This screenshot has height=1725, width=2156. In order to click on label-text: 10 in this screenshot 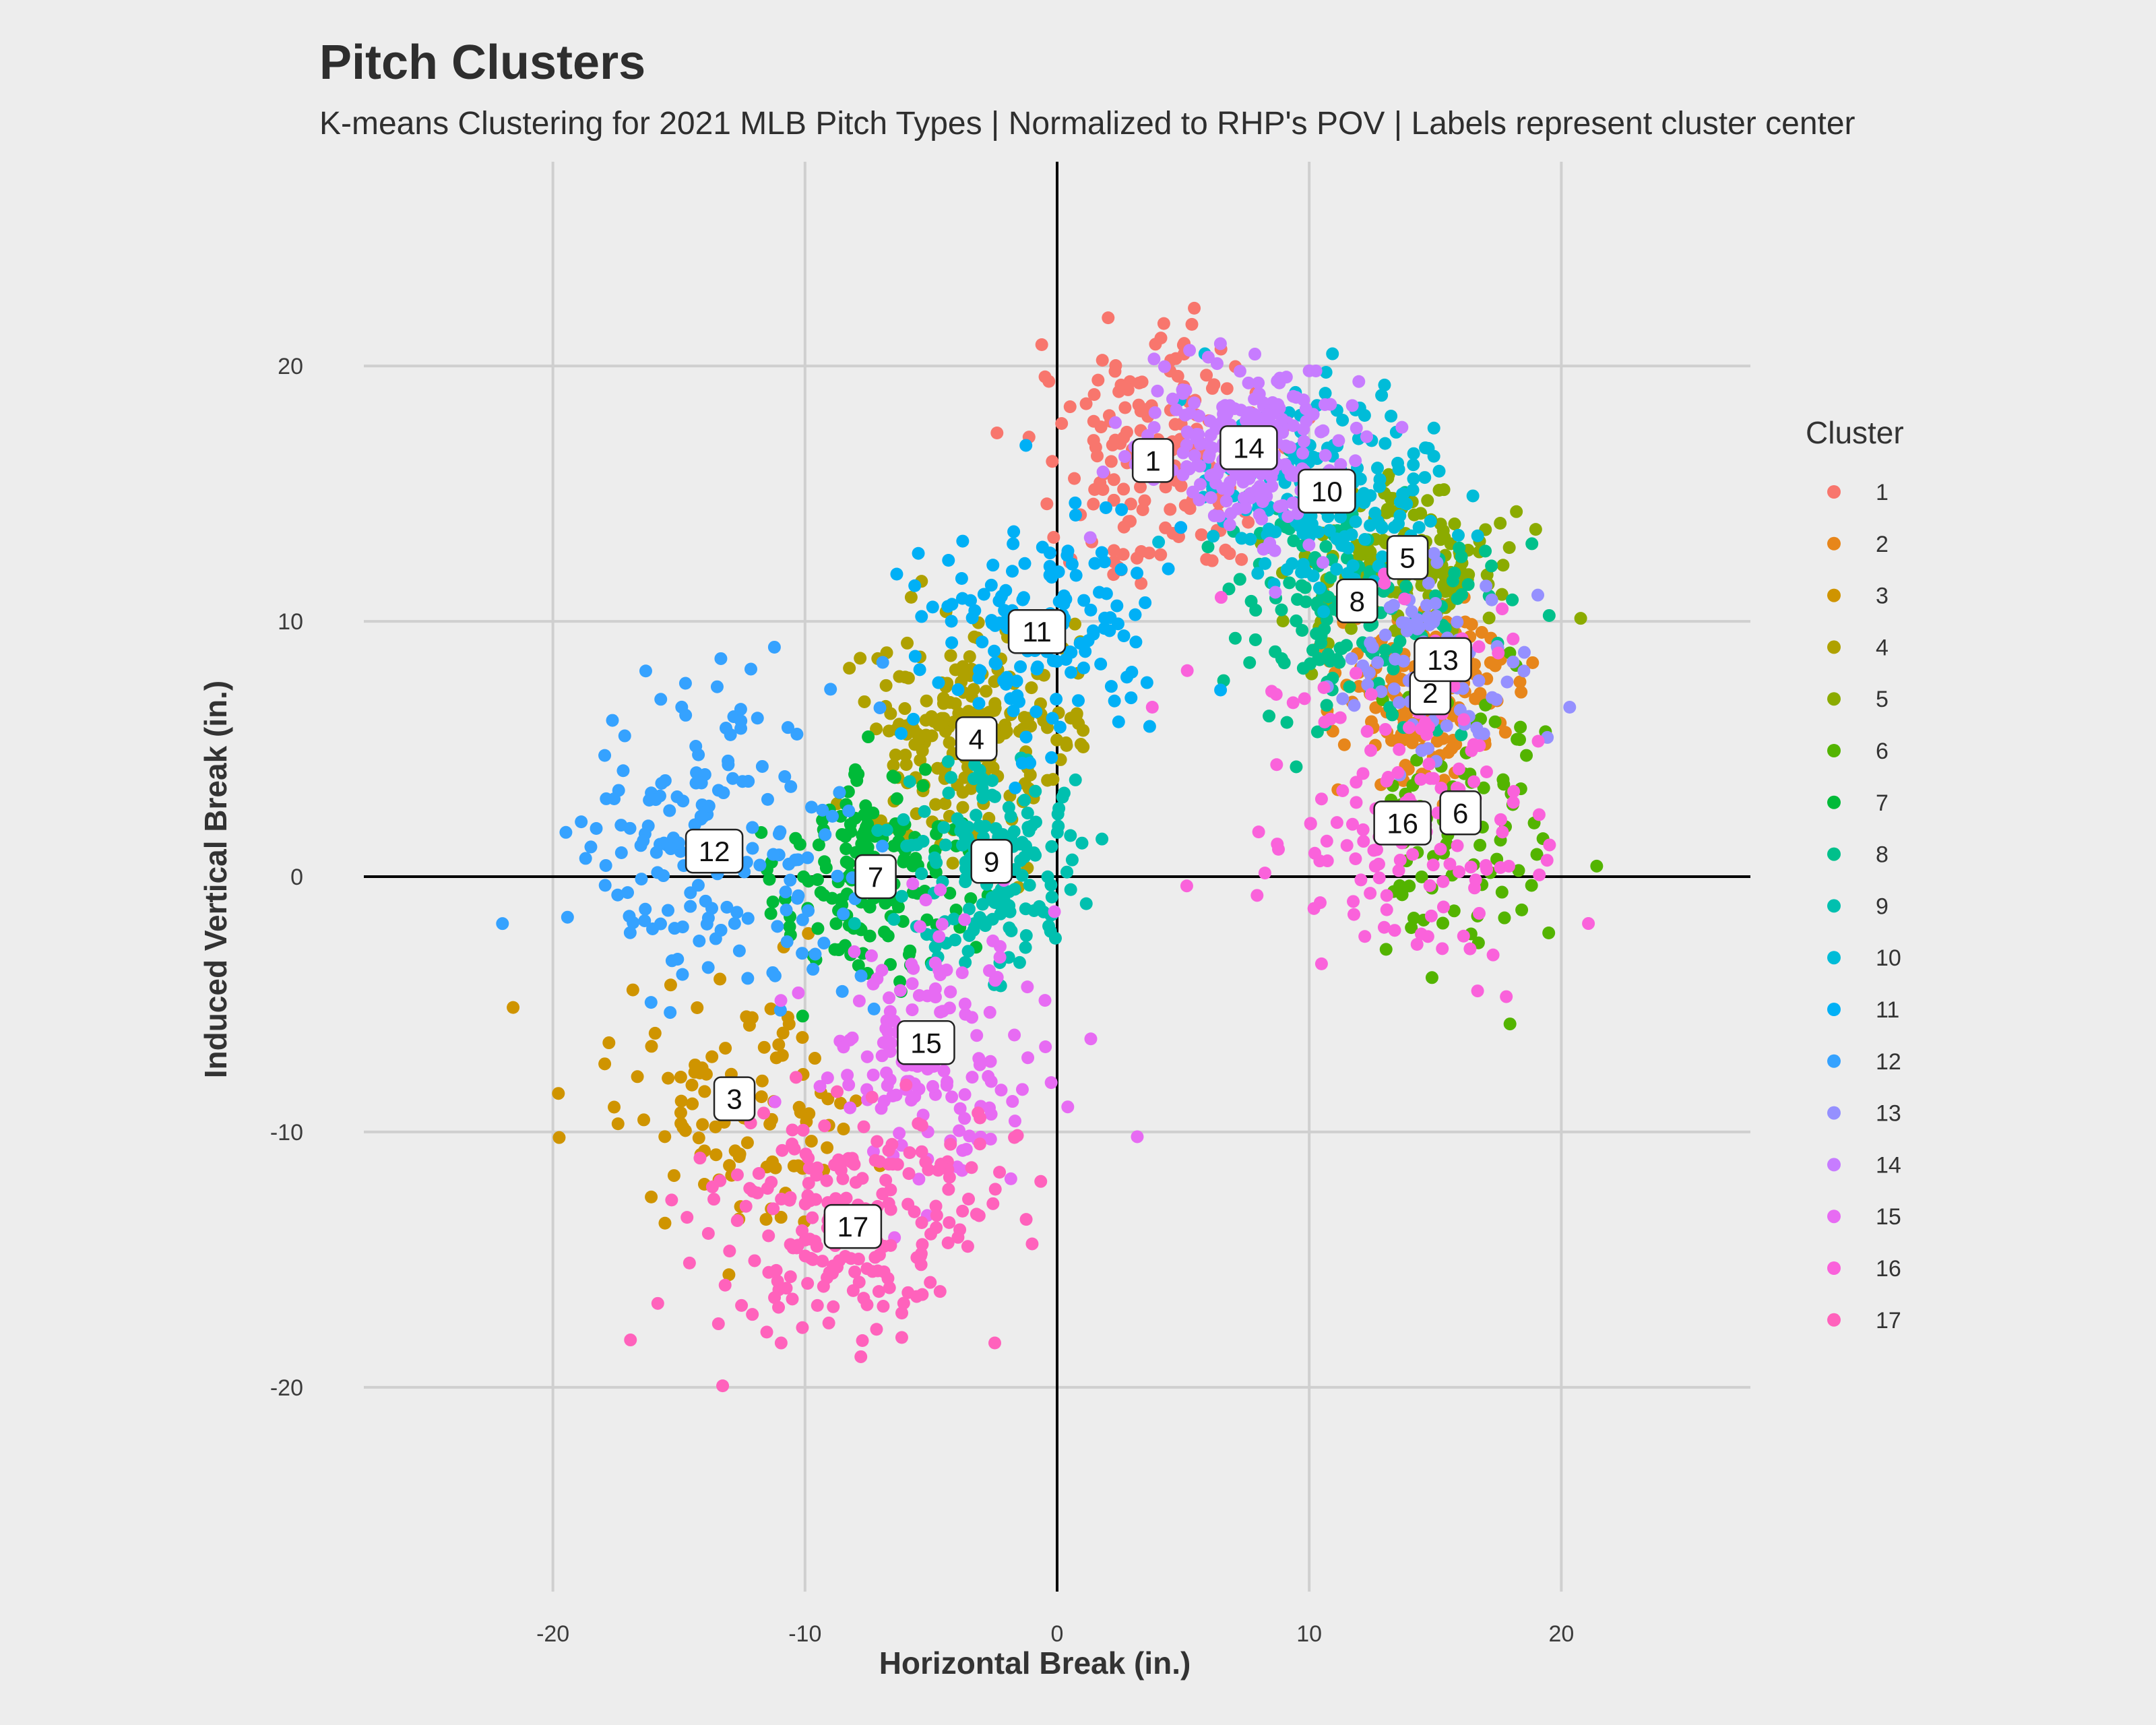, I will do `click(1327, 491)`.